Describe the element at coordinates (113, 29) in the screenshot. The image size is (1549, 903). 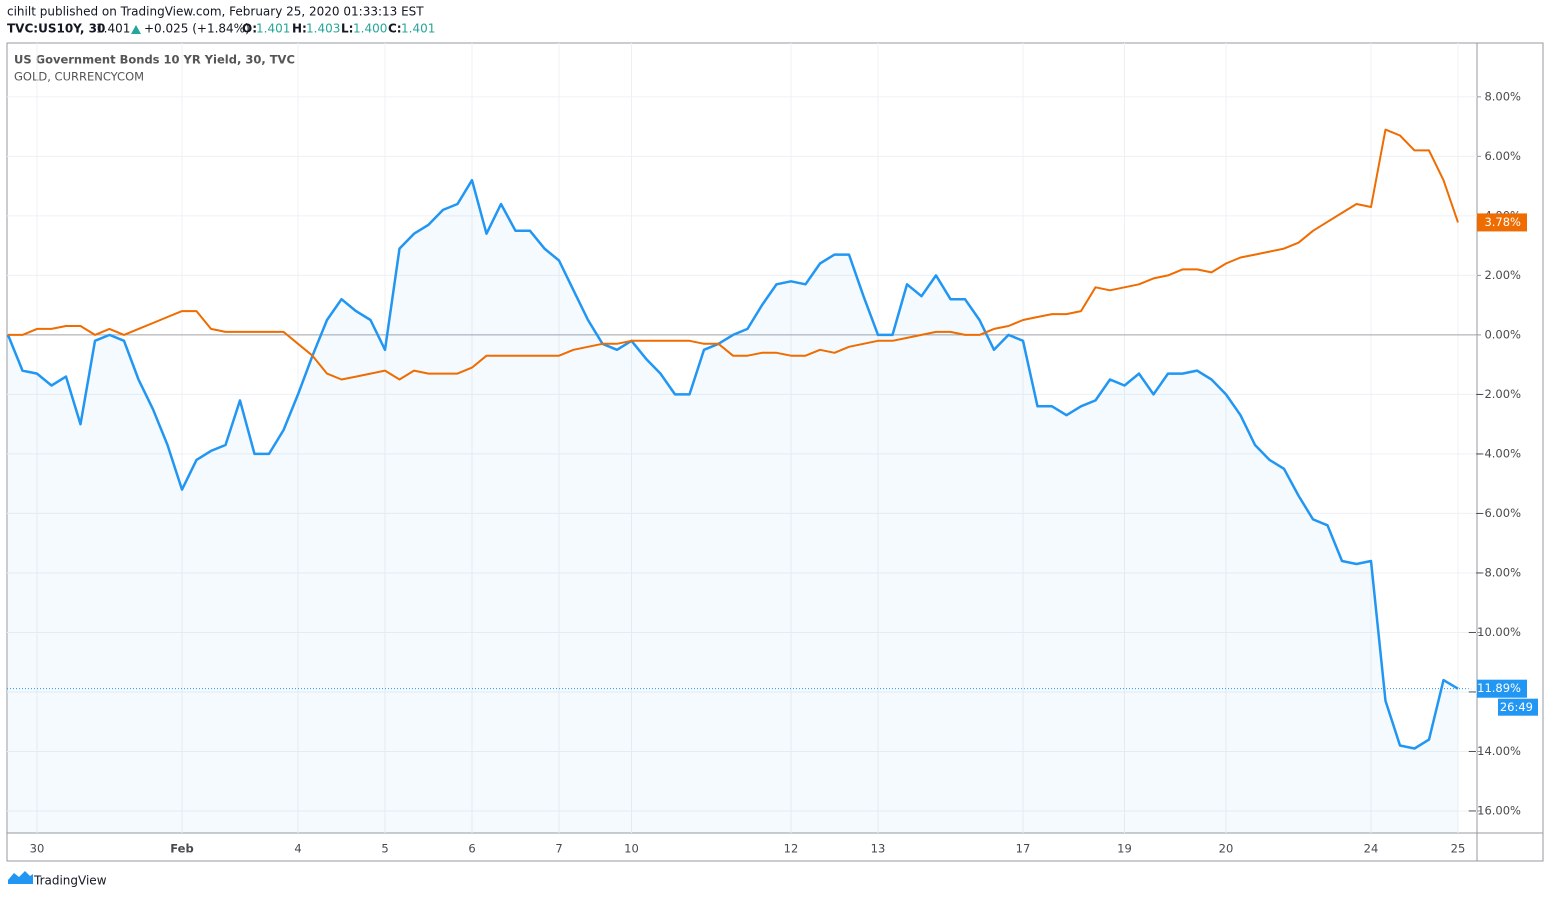
I see `last-price: 1.401` at that location.